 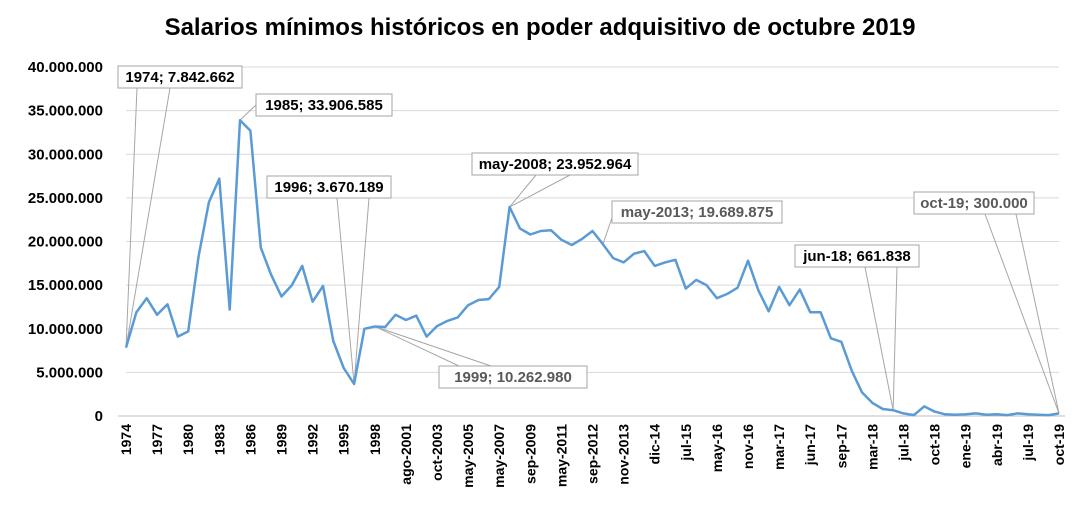 What do you see at coordinates (935, 444) in the screenshot?
I see `x-tick-label: oct-18` at bounding box center [935, 444].